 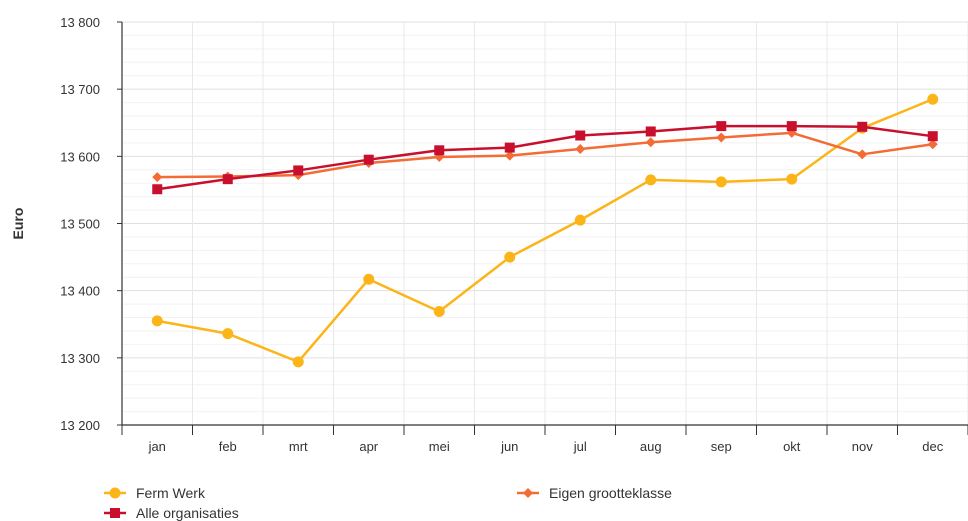 I want to click on legend-item: Eigen grootteklasse, so click(x=594, y=493).